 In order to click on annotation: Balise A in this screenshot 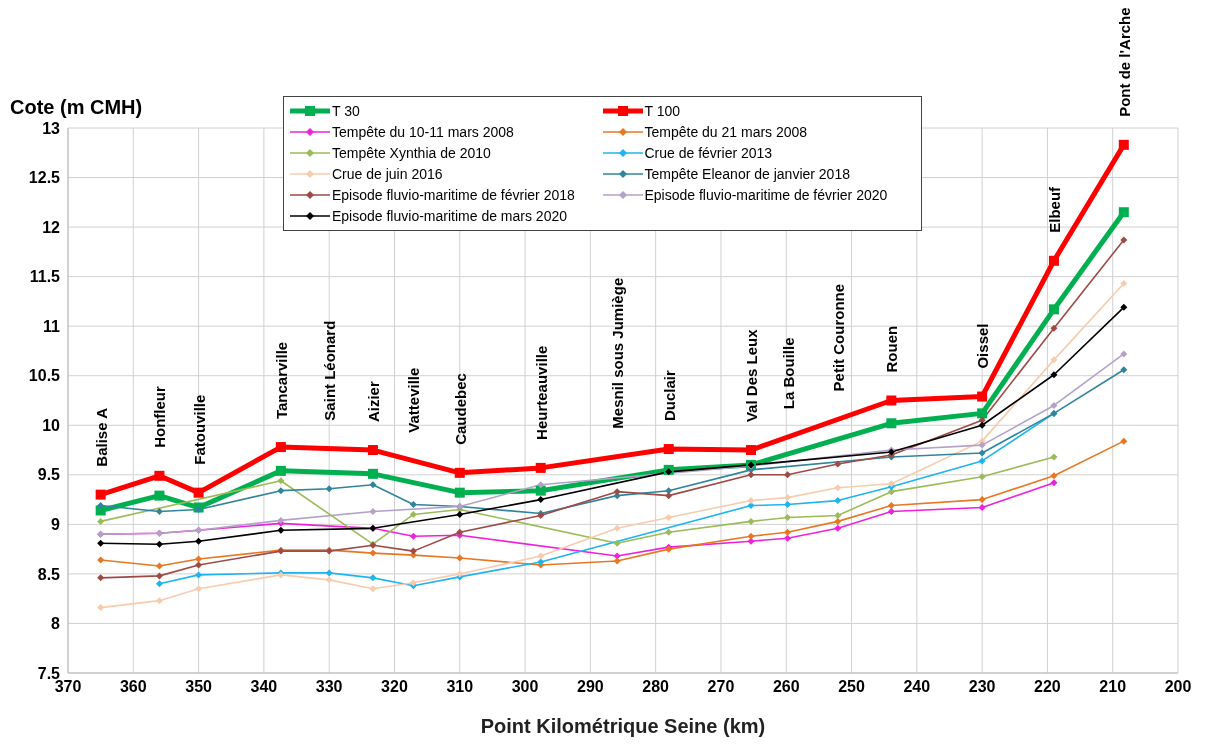, I will do `click(101, 437)`.